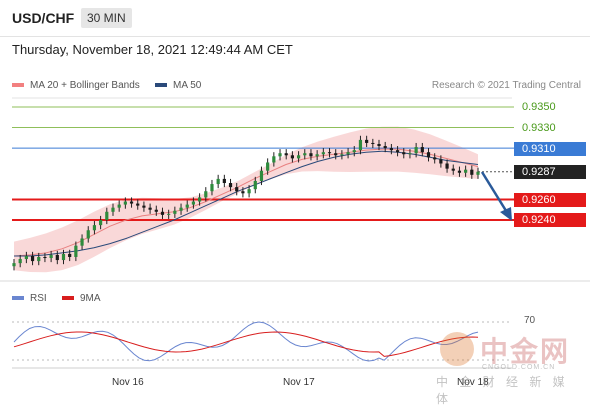 Image resolution: width=590 pixels, height=407 pixels. What do you see at coordinates (38, 298) in the screenshot?
I see `rsi-legend-label: RSI` at bounding box center [38, 298].